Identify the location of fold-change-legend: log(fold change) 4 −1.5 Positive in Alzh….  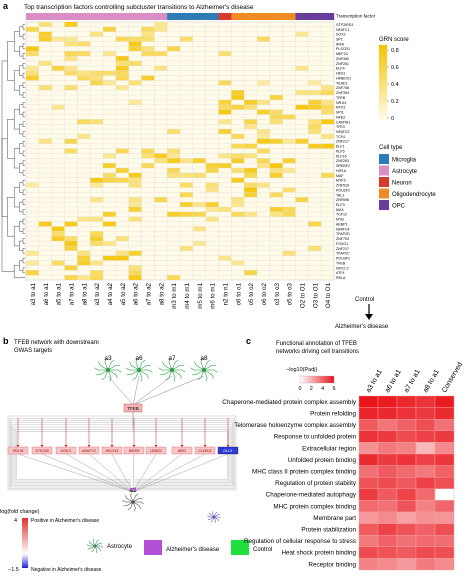
(51, 541).